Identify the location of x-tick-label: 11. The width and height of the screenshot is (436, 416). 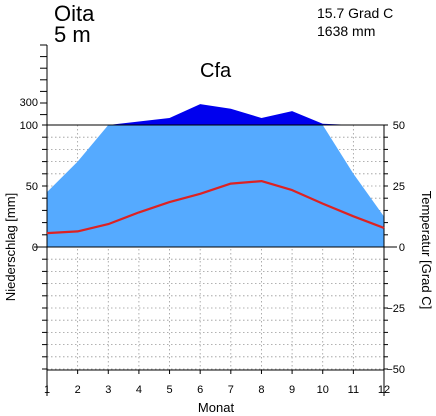
(353, 390).